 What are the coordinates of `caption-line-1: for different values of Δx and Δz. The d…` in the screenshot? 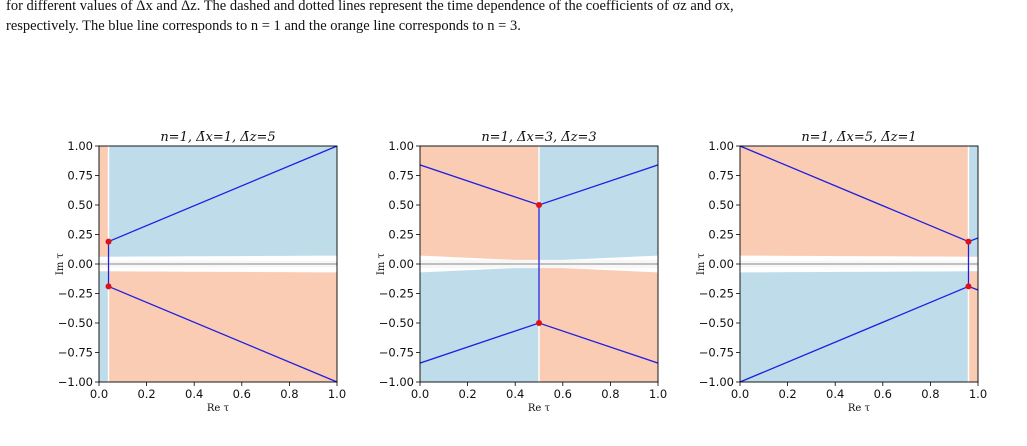 It's located at (370, 7).